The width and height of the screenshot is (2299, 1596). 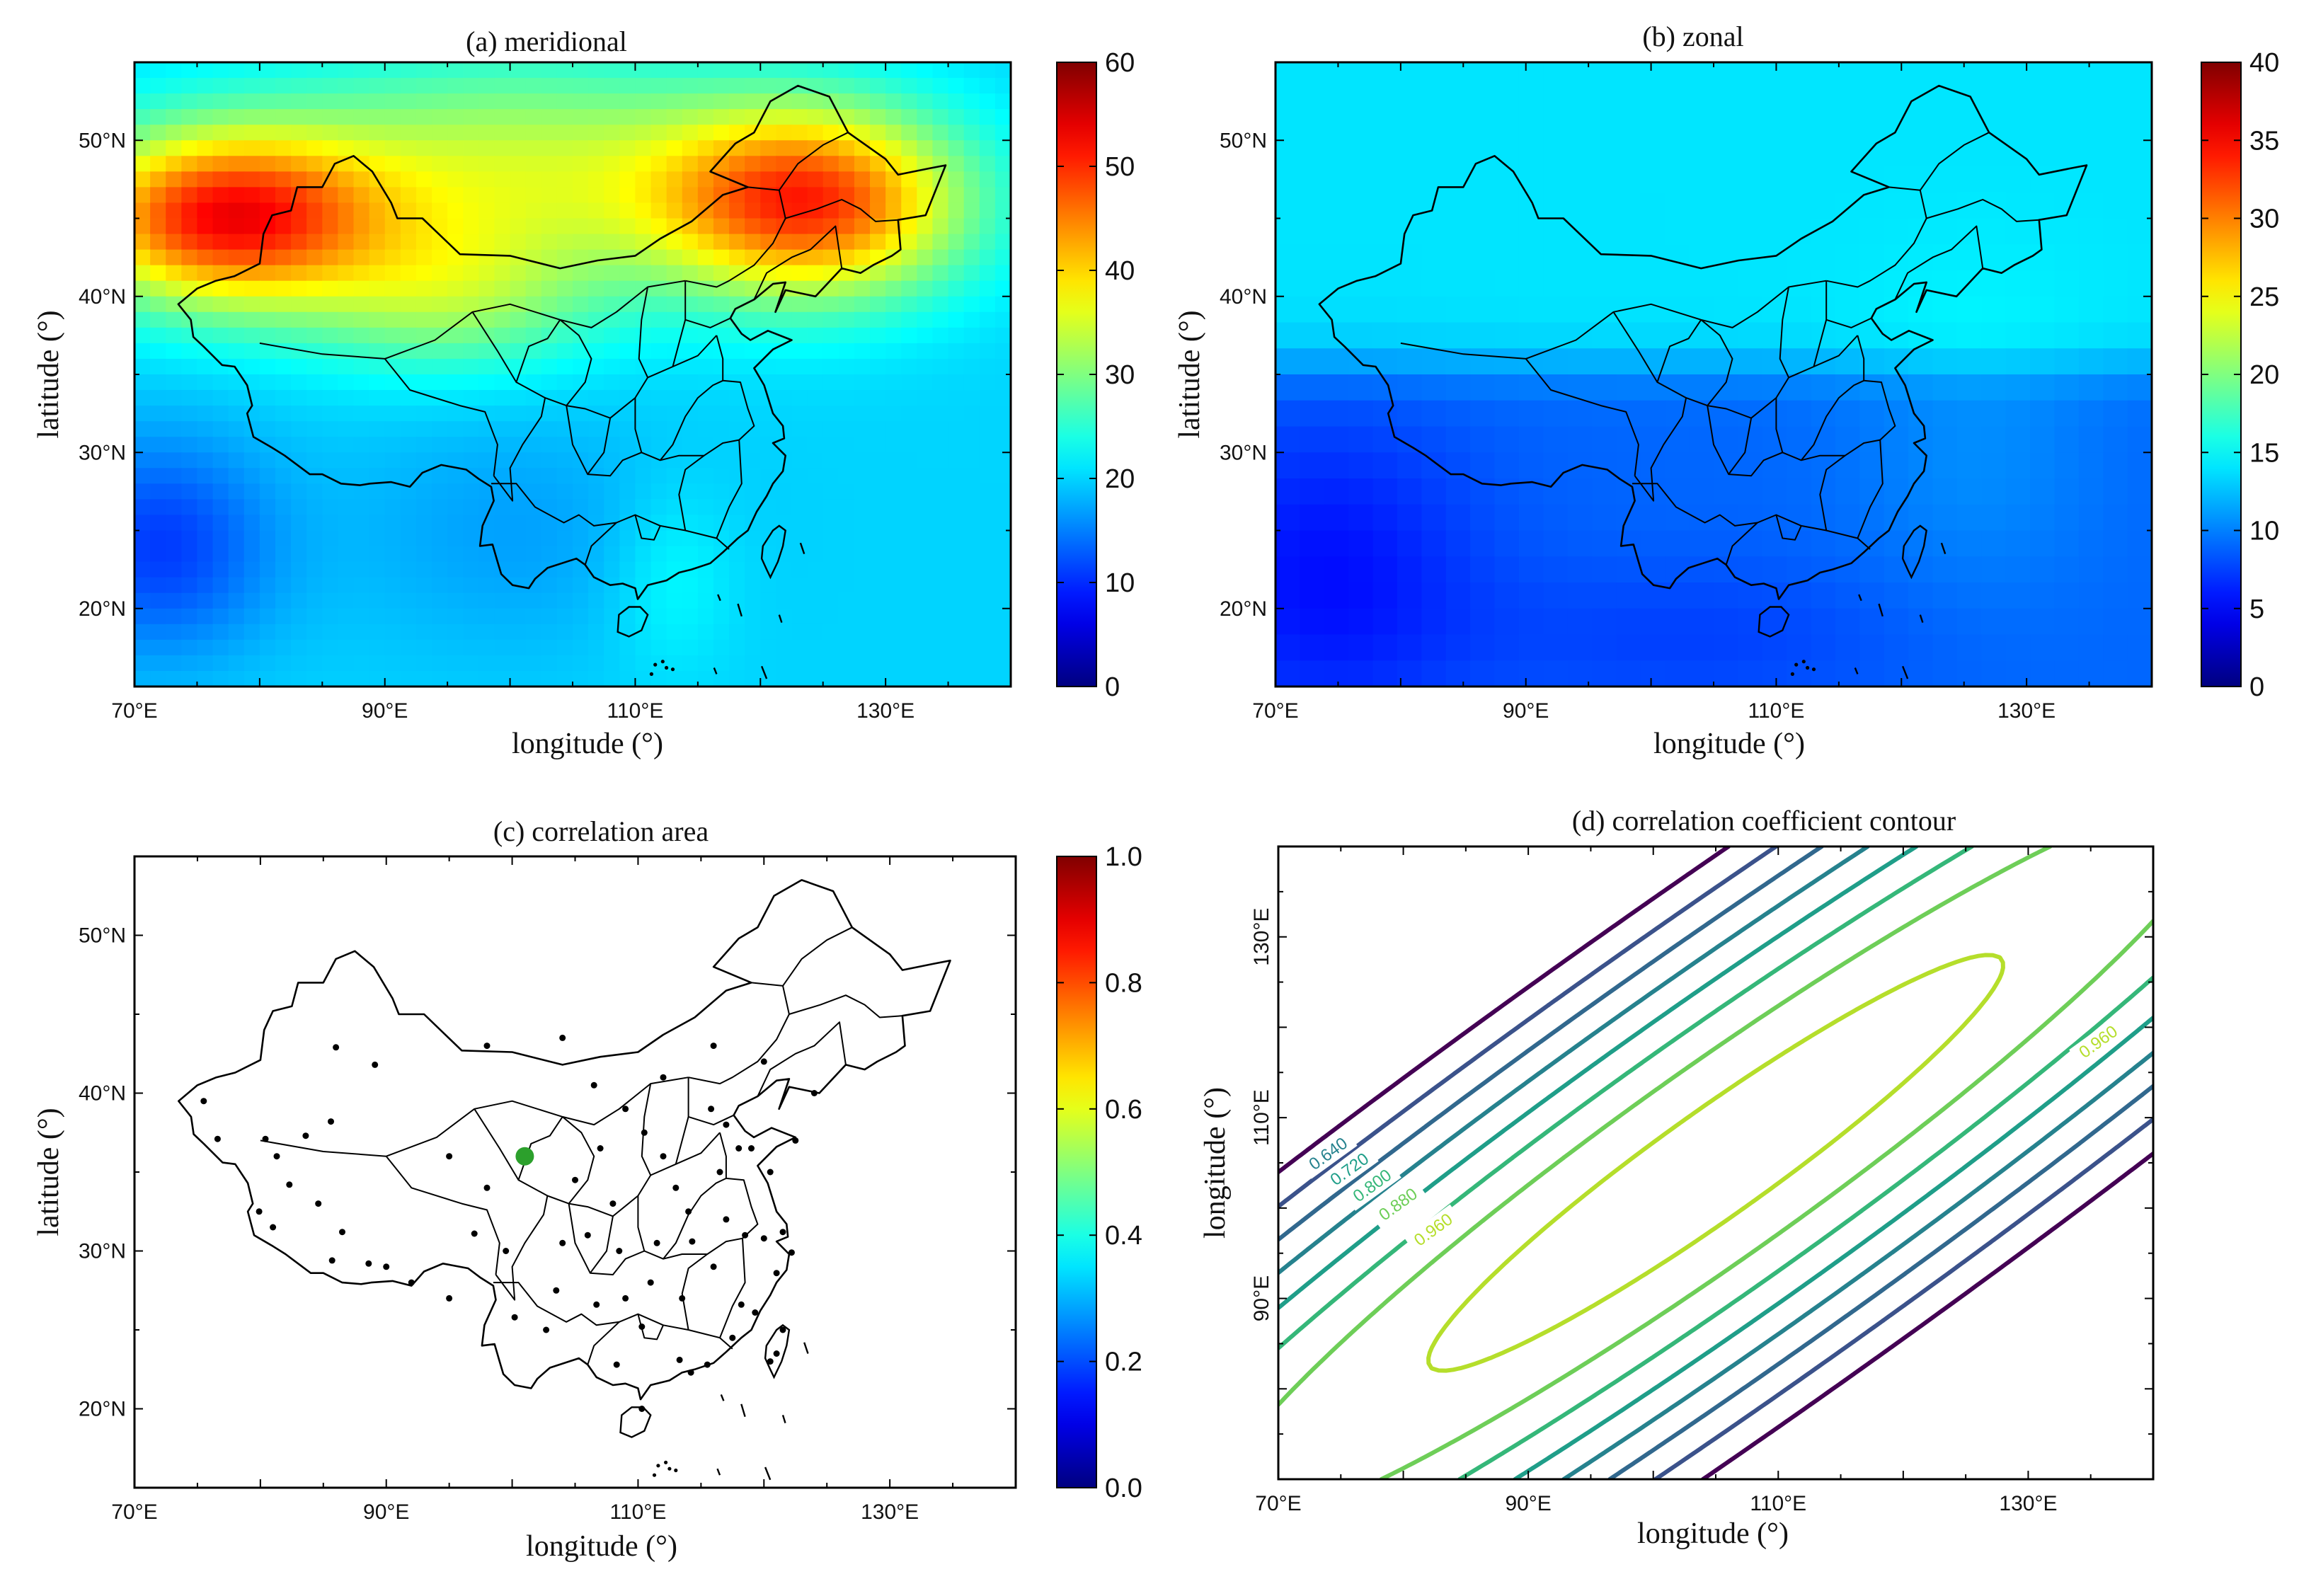 I want to click on islet, so click(x=669, y=1468).